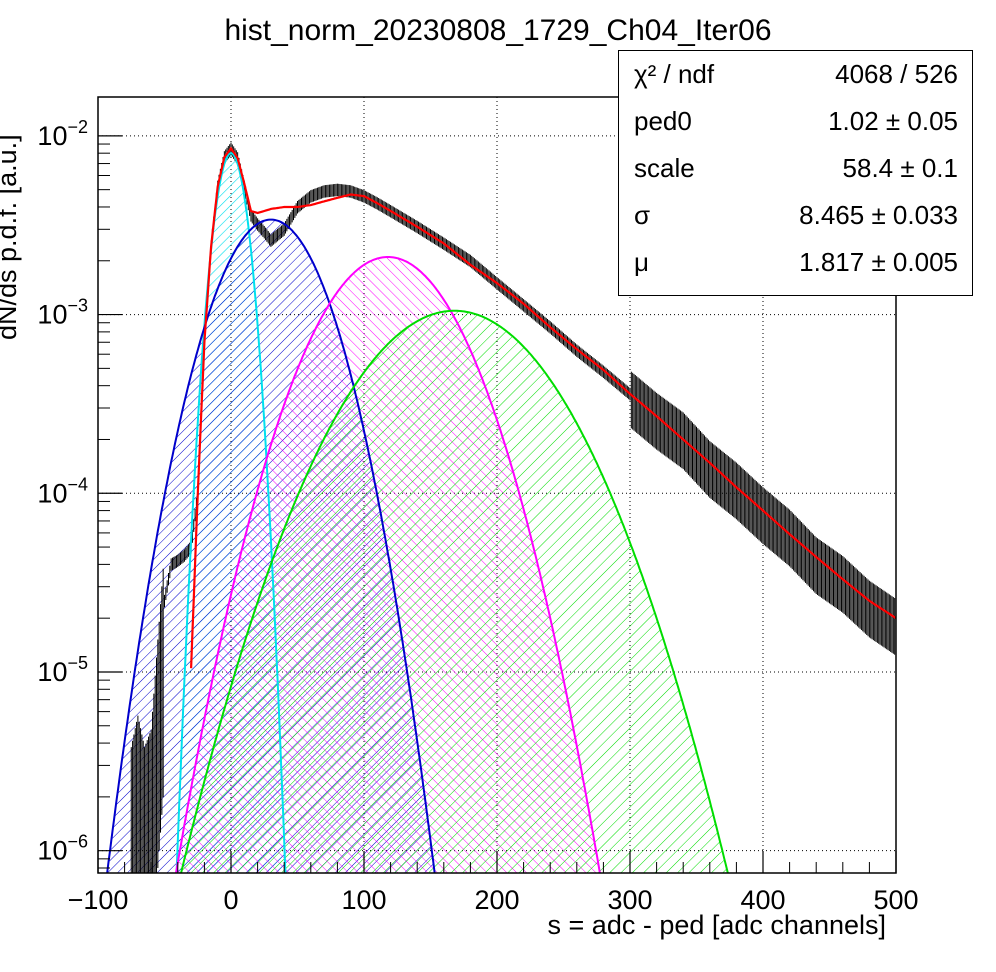 The height and width of the screenshot is (972, 996). What do you see at coordinates (62, 670) in the screenshot?
I see `y-tick-label: 10⁻⁵` at bounding box center [62, 670].